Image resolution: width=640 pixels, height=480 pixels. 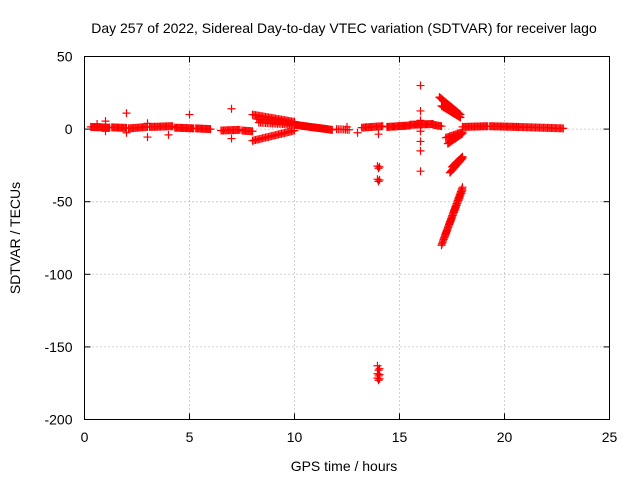 What do you see at coordinates (349, 437) in the screenshot?
I see `x-tick-labels: 0 5 10 15 20 25` at bounding box center [349, 437].